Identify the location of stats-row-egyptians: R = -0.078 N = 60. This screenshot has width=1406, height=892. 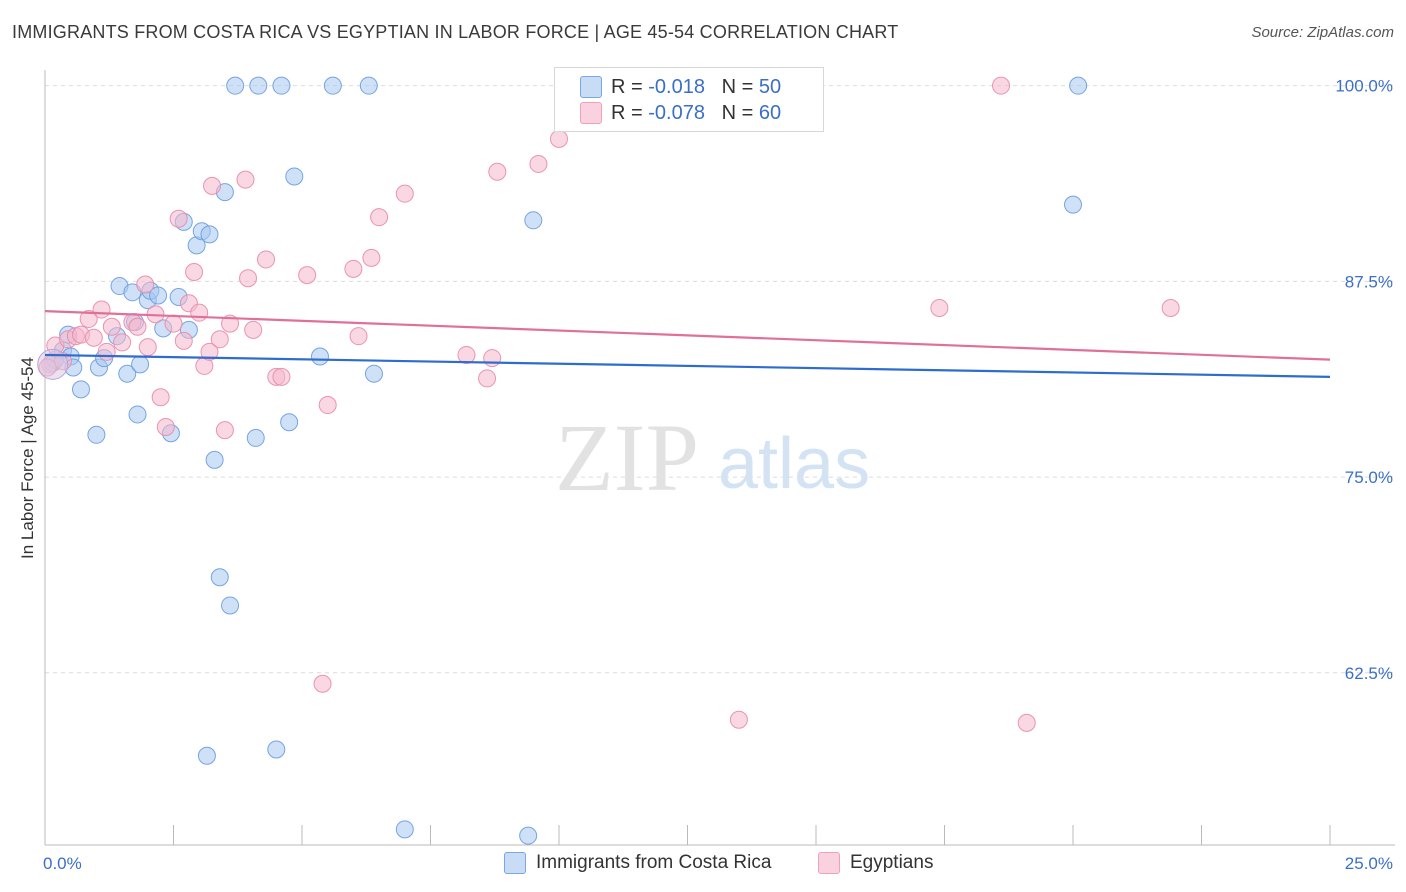
(681, 113).